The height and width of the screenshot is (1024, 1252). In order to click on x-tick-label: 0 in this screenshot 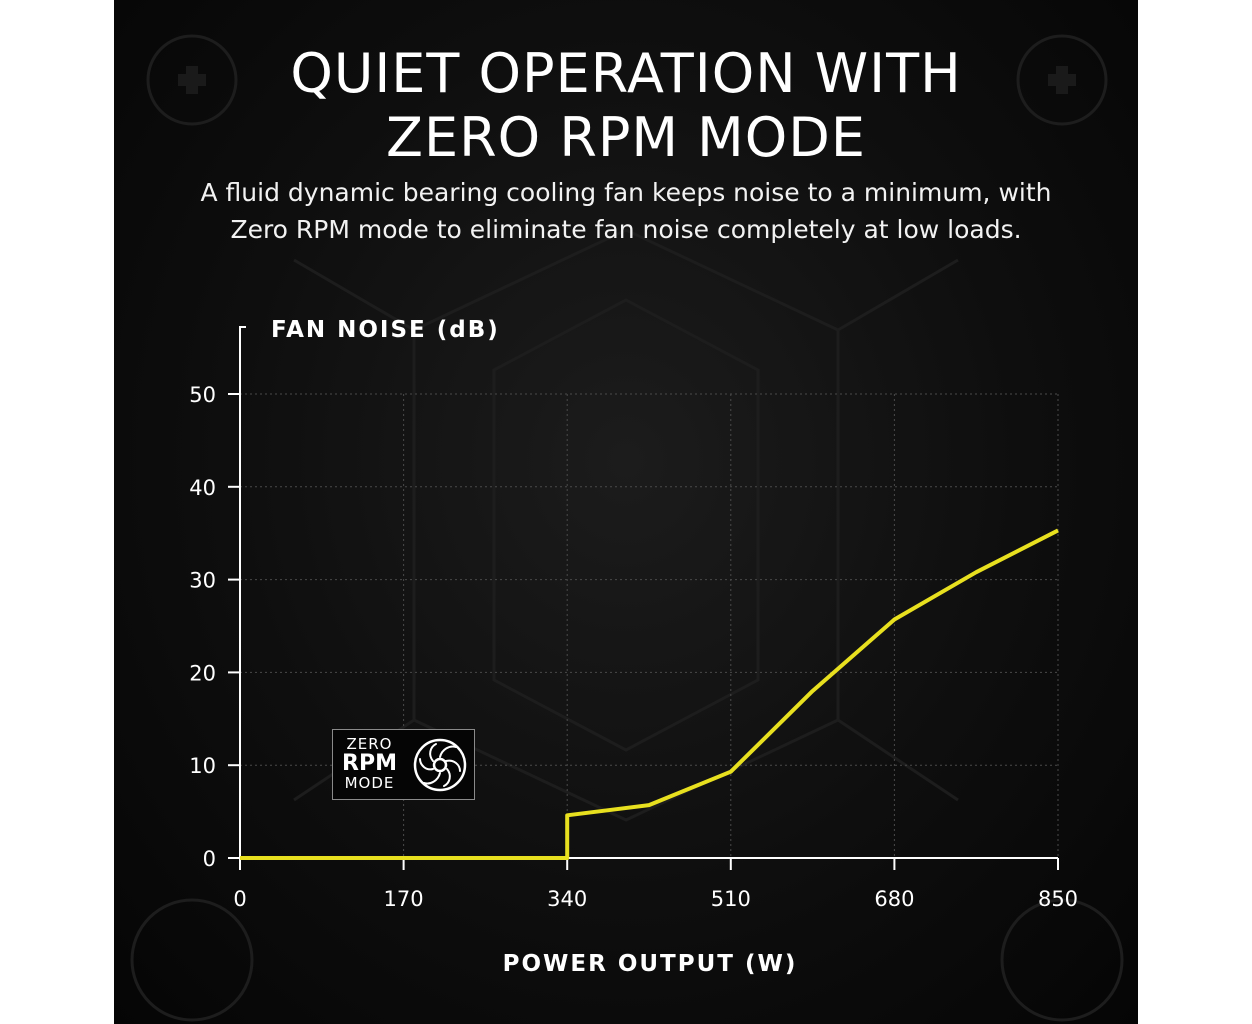, I will do `click(239, 899)`.